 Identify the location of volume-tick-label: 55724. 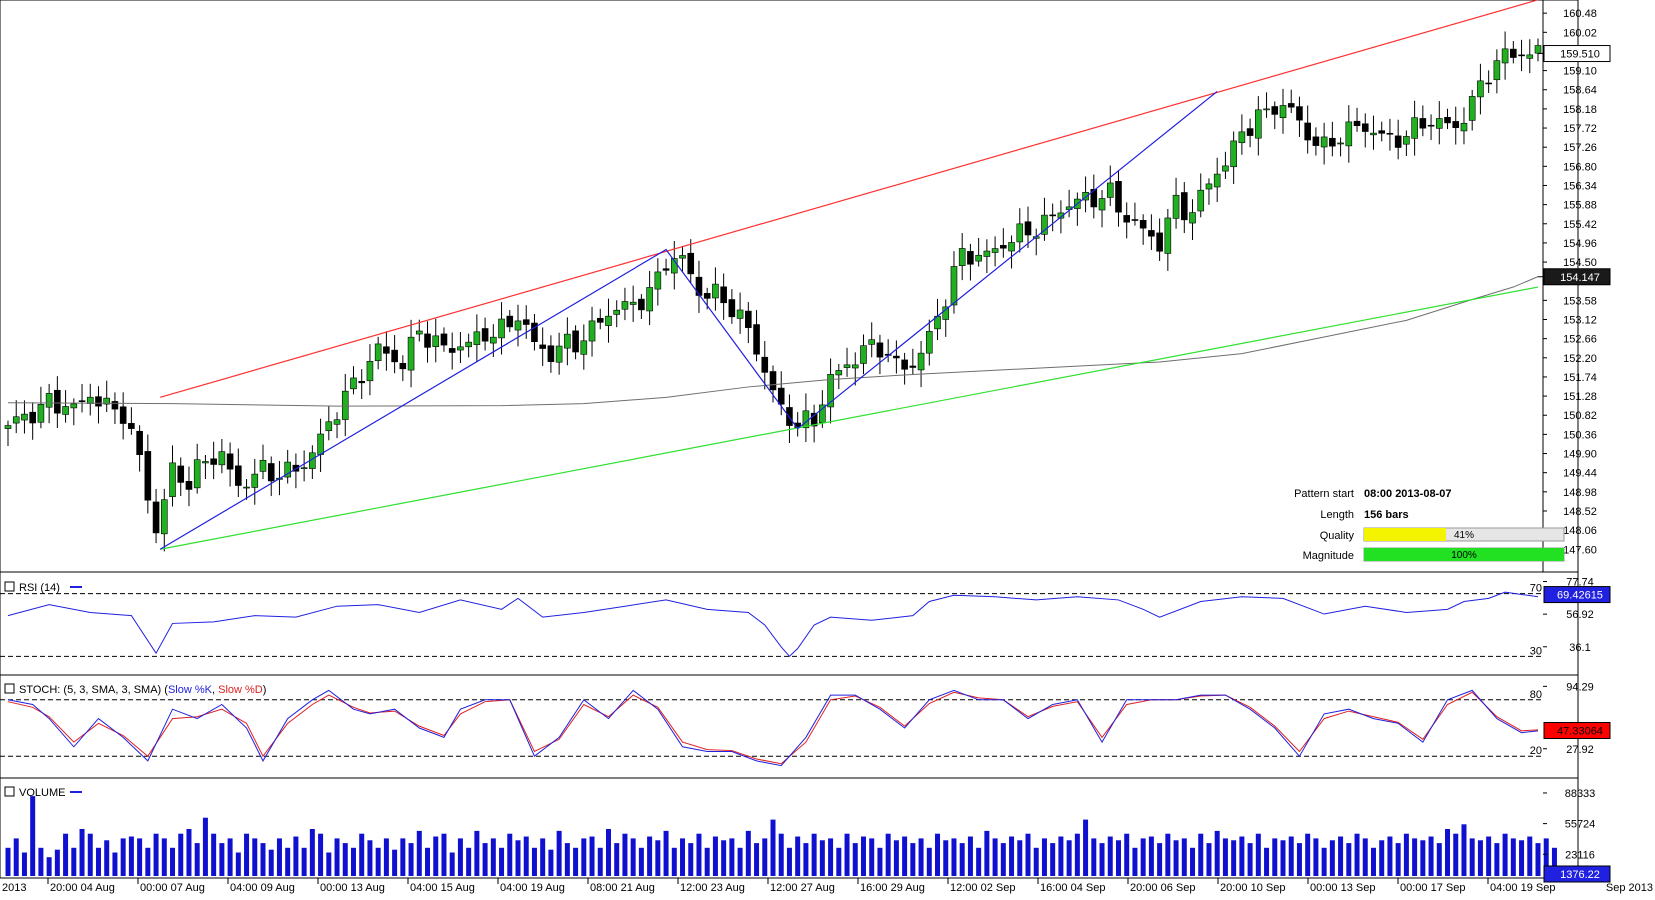
(1580, 825).